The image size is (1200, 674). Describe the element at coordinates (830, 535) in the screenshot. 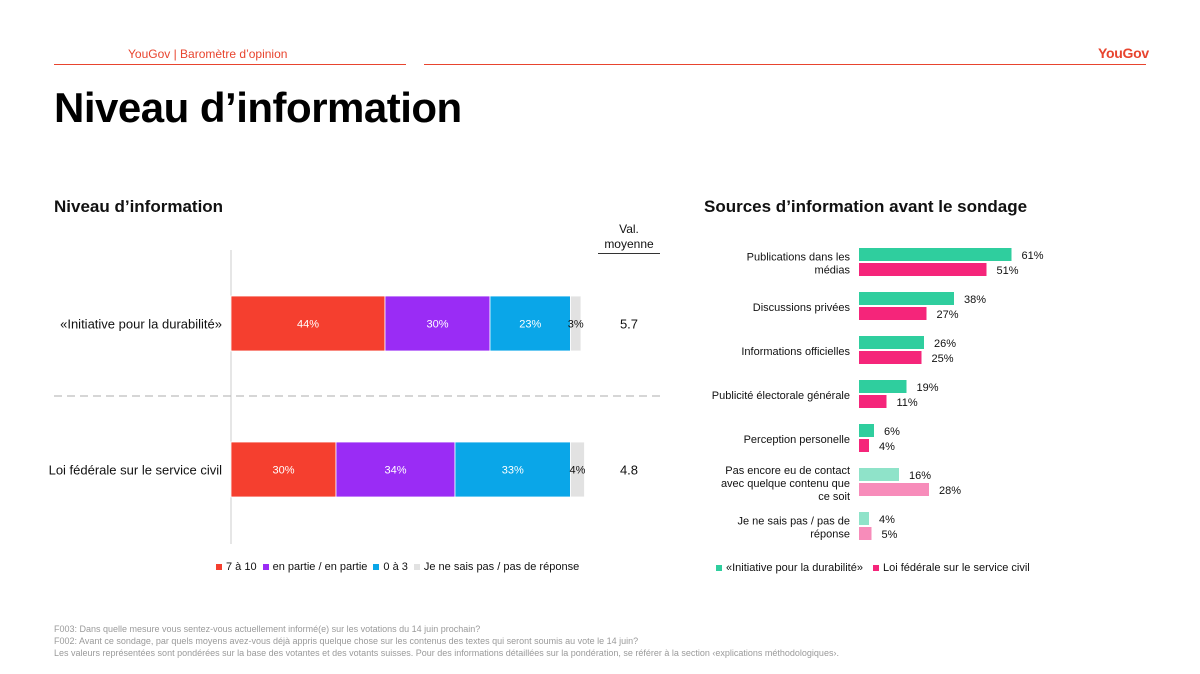

I see `source-category-label: réponse` at that location.